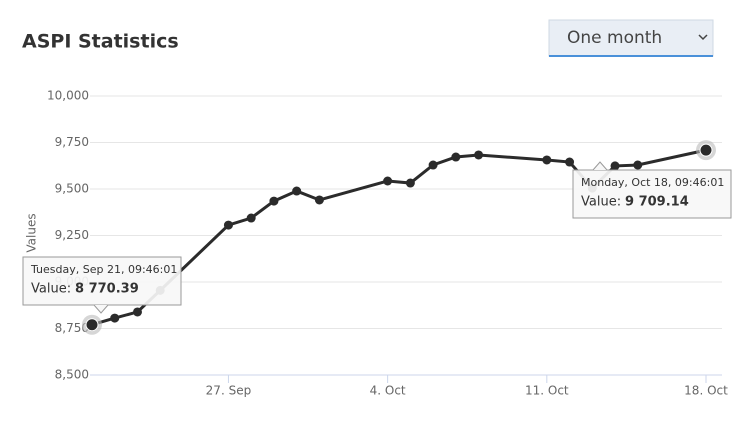  What do you see at coordinates (703, 37) in the screenshot?
I see `select-caret` at bounding box center [703, 37].